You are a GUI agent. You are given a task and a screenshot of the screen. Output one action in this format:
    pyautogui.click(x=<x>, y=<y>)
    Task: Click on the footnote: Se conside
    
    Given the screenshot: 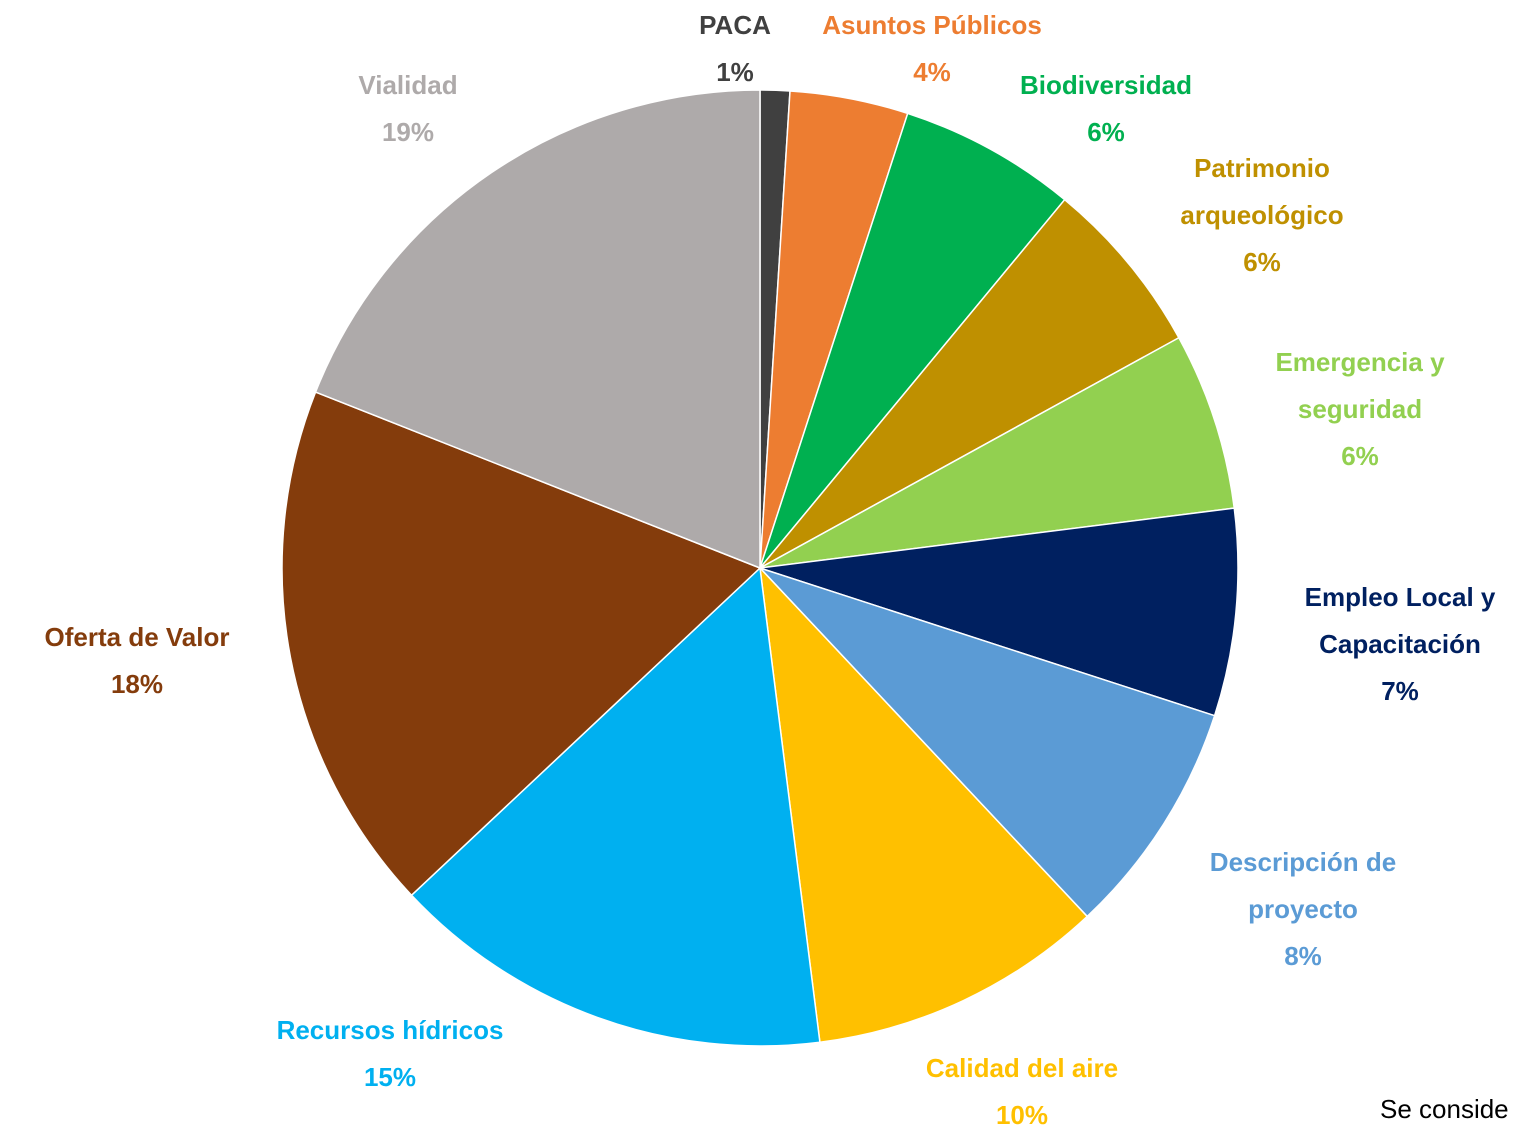 What is the action you would take?
    pyautogui.click(x=1444, y=1109)
    